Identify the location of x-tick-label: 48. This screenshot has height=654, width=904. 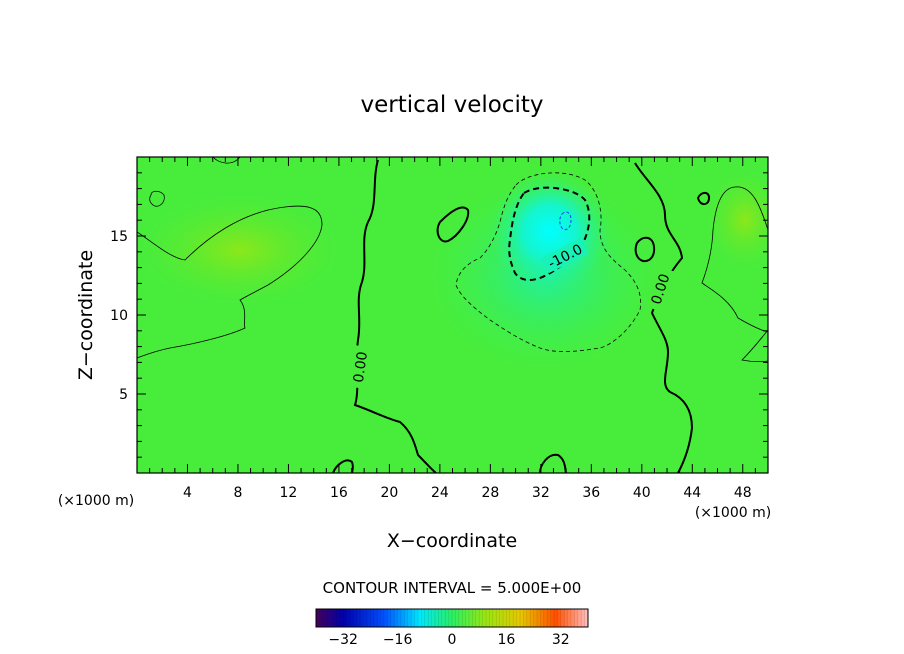
(743, 493).